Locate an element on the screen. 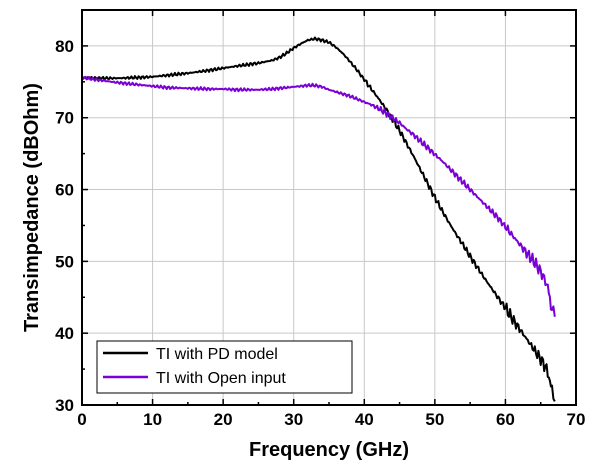 The height and width of the screenshot is (464, 601). x-tick-label: 30 is located at coordinates (293, 419).